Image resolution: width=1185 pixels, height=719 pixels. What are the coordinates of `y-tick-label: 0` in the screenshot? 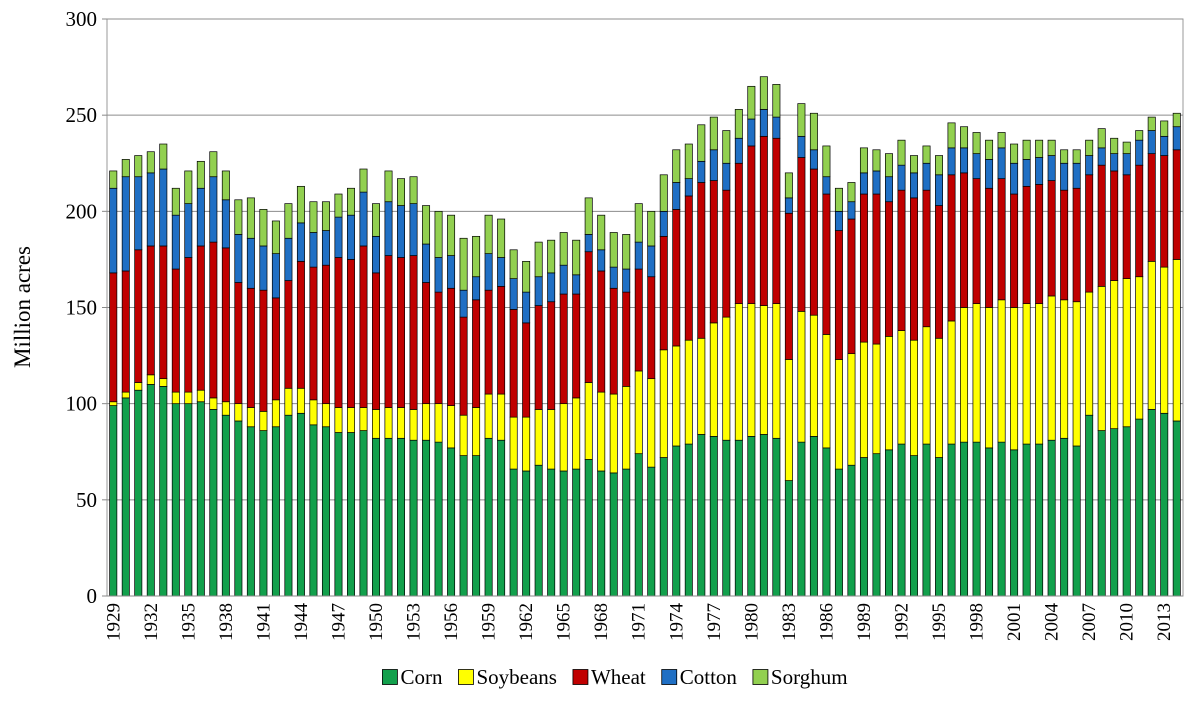 It's located at (92, 596).